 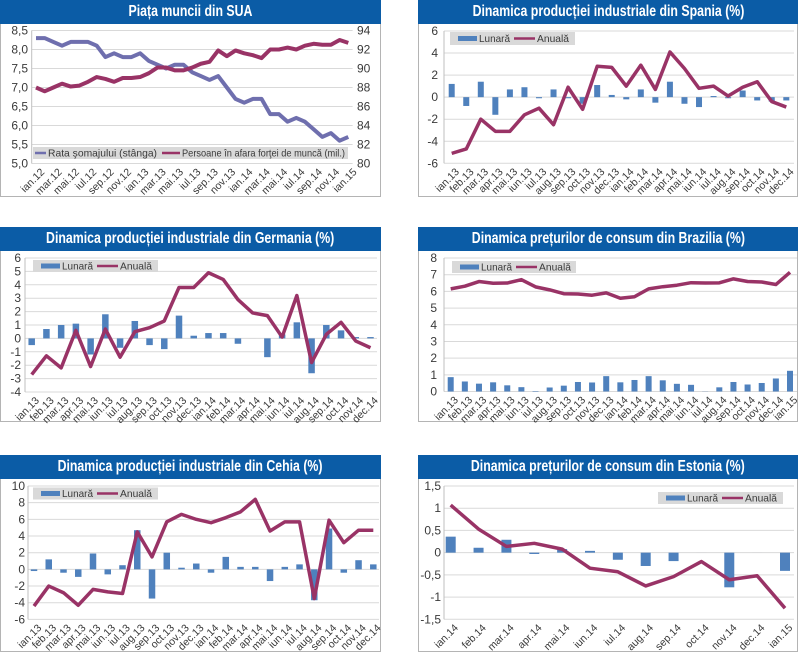 What do you see at coordinates (19, 164) in the screenshot?
I see `y-tick-label: 5,0` at bounding box center [19, 164].